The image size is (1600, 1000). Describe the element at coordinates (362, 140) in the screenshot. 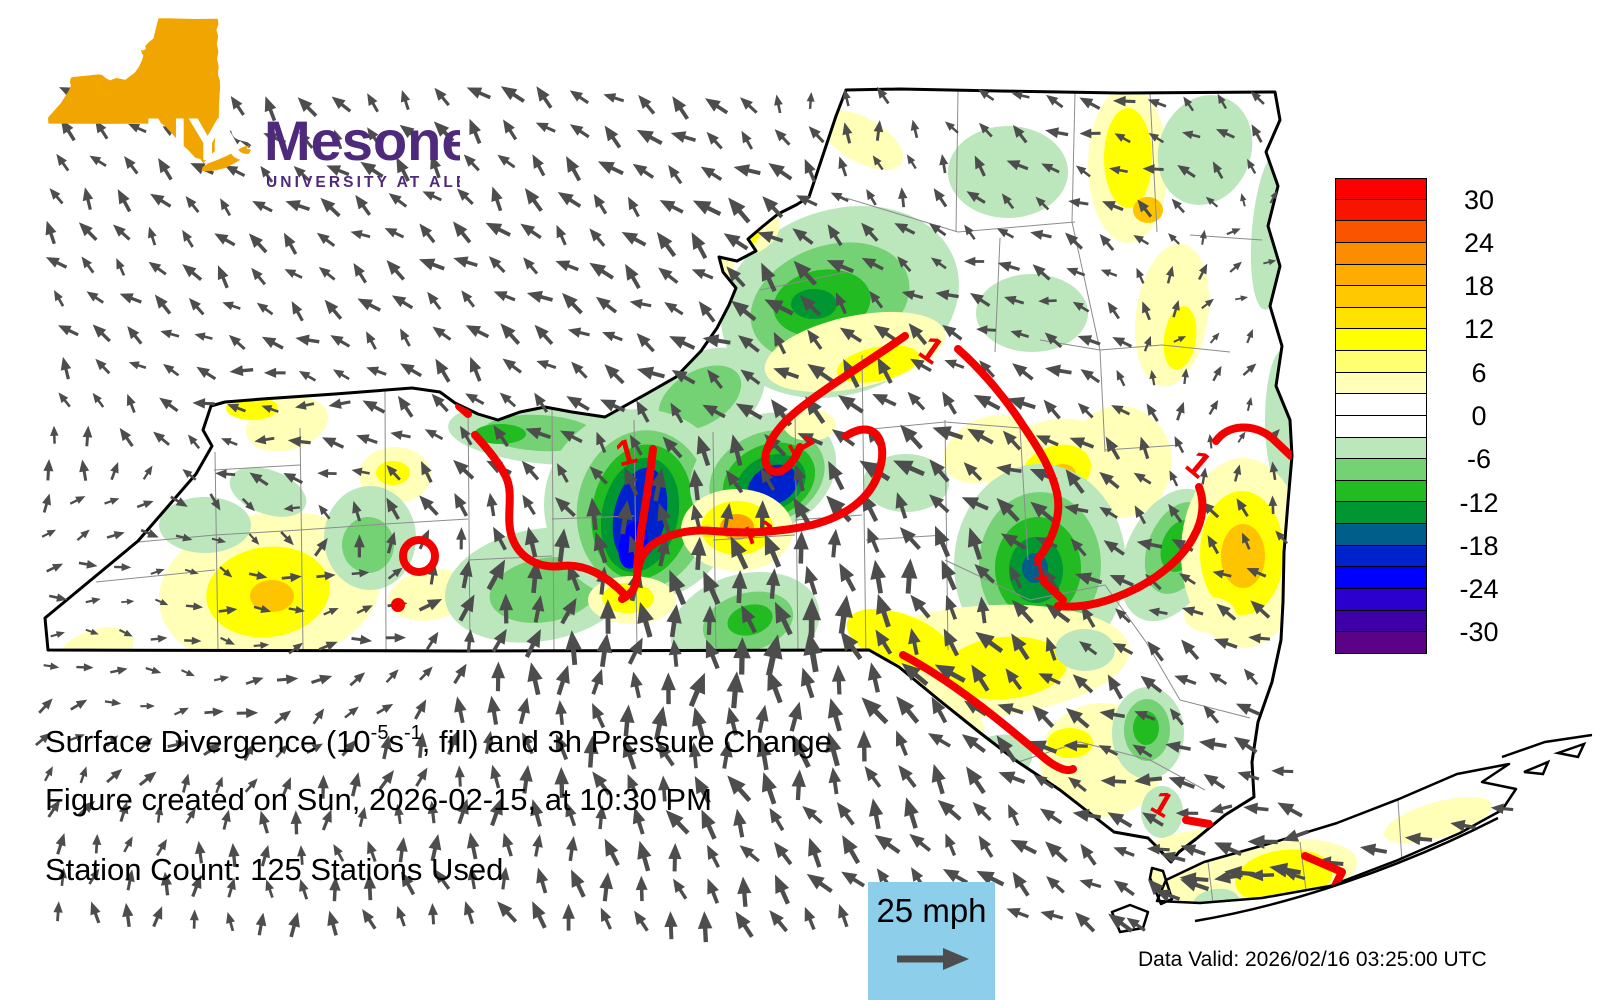

I see `logo-mesonet-text: Mesonet` at that location.